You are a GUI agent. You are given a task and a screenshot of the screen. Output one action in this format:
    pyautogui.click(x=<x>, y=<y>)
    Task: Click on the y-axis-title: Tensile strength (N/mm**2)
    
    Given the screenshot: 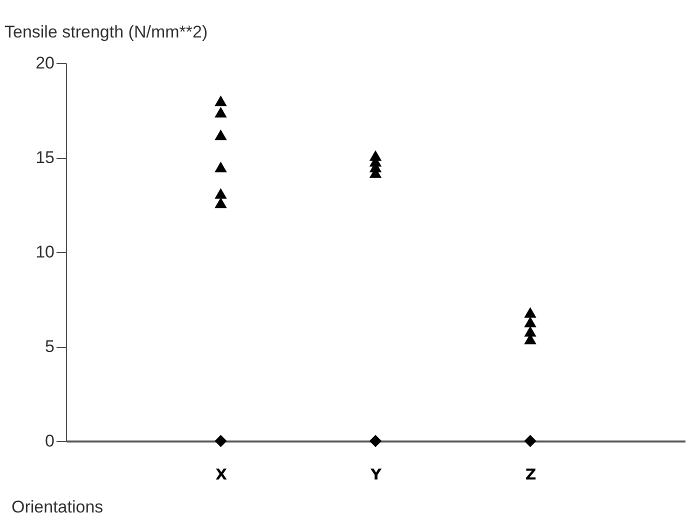 What is the action you would take?
    pyautogui.click(x=106, y=32)
    